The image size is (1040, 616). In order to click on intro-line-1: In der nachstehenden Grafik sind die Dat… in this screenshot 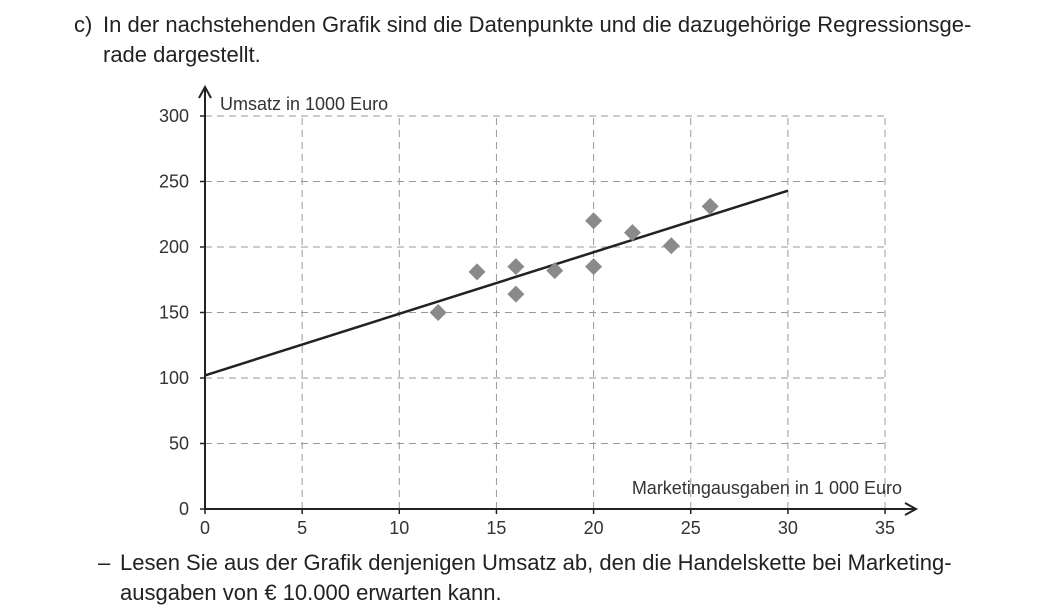, I will do `click(537, 24)`.